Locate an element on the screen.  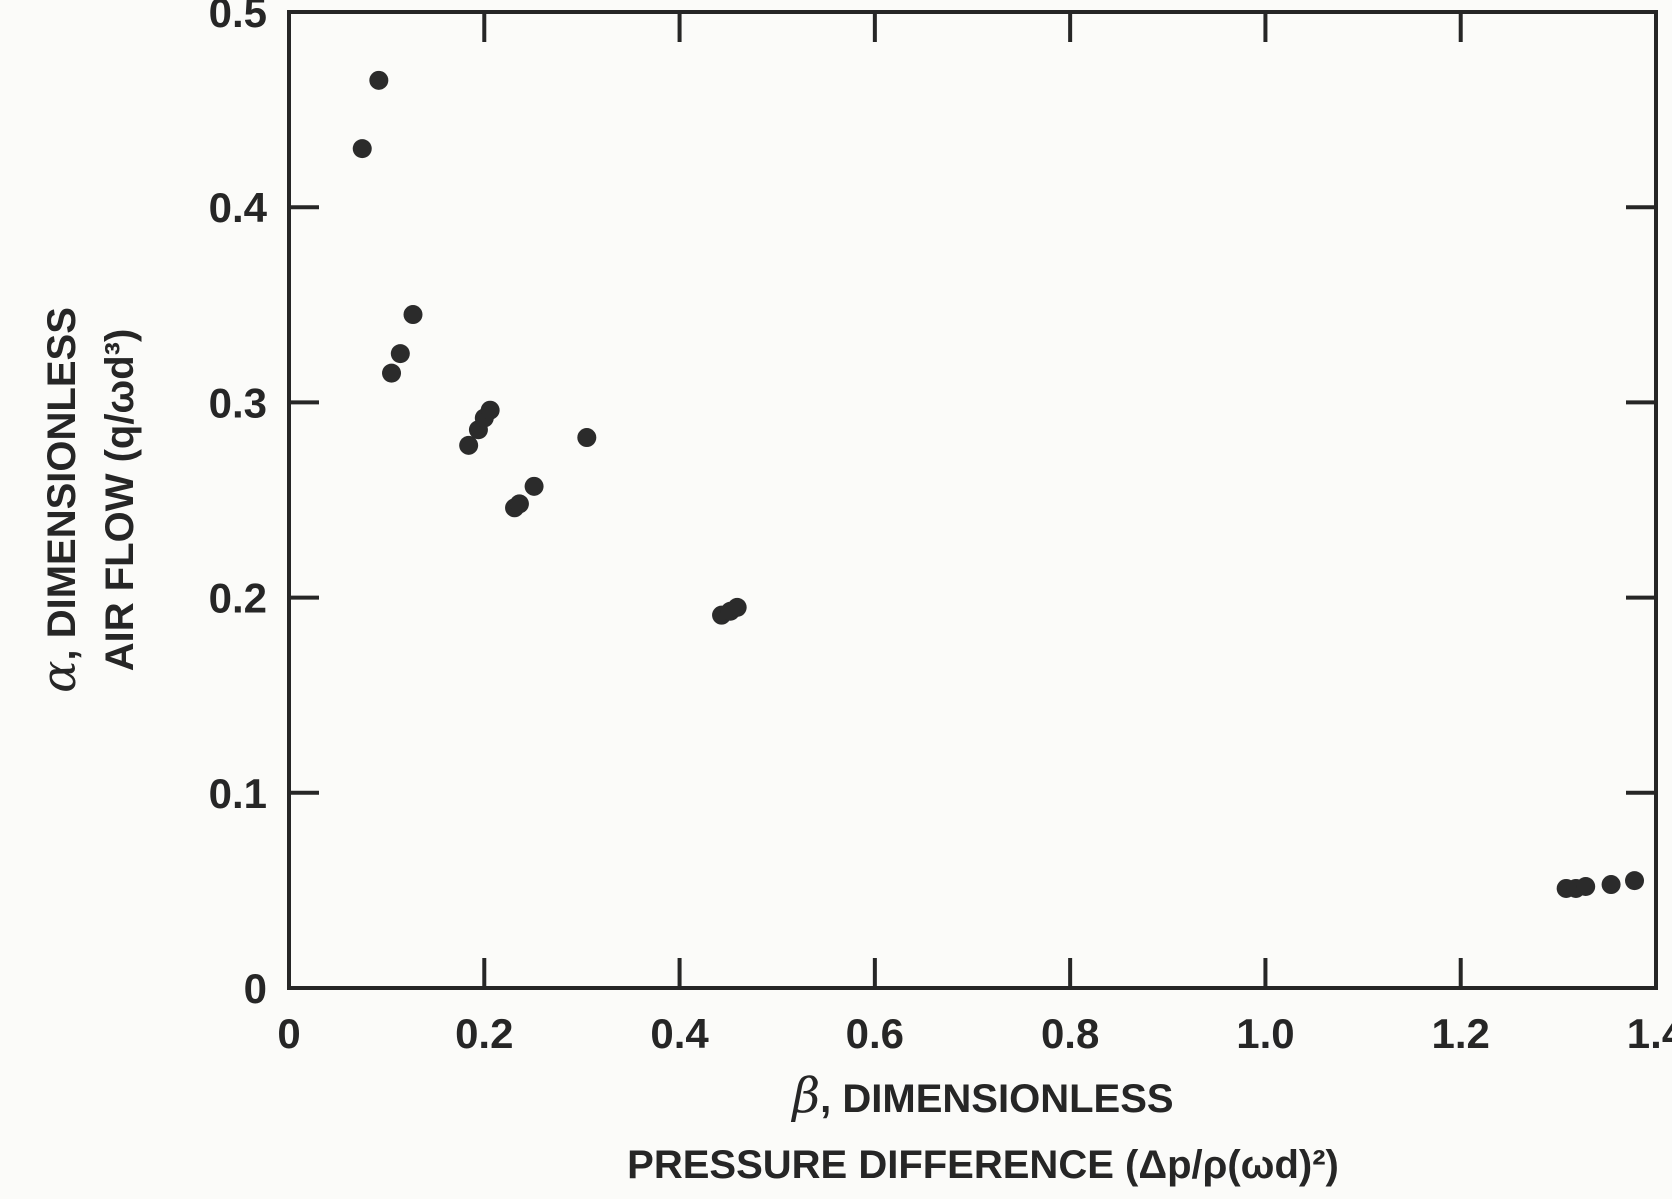
x-tick-label: 0.8 is located at coordinates (1070, 1033).